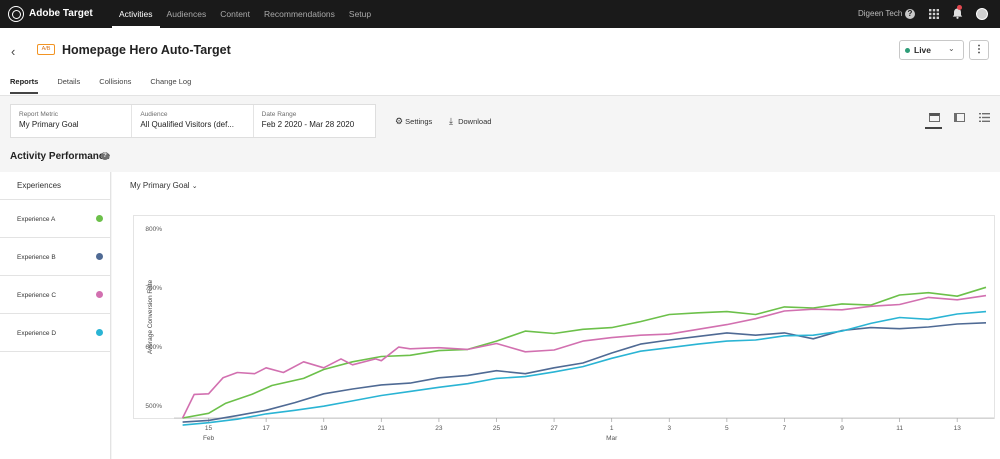 The image size is (1000, 459). I want to click on graph-view-icon, so click(934, 117).